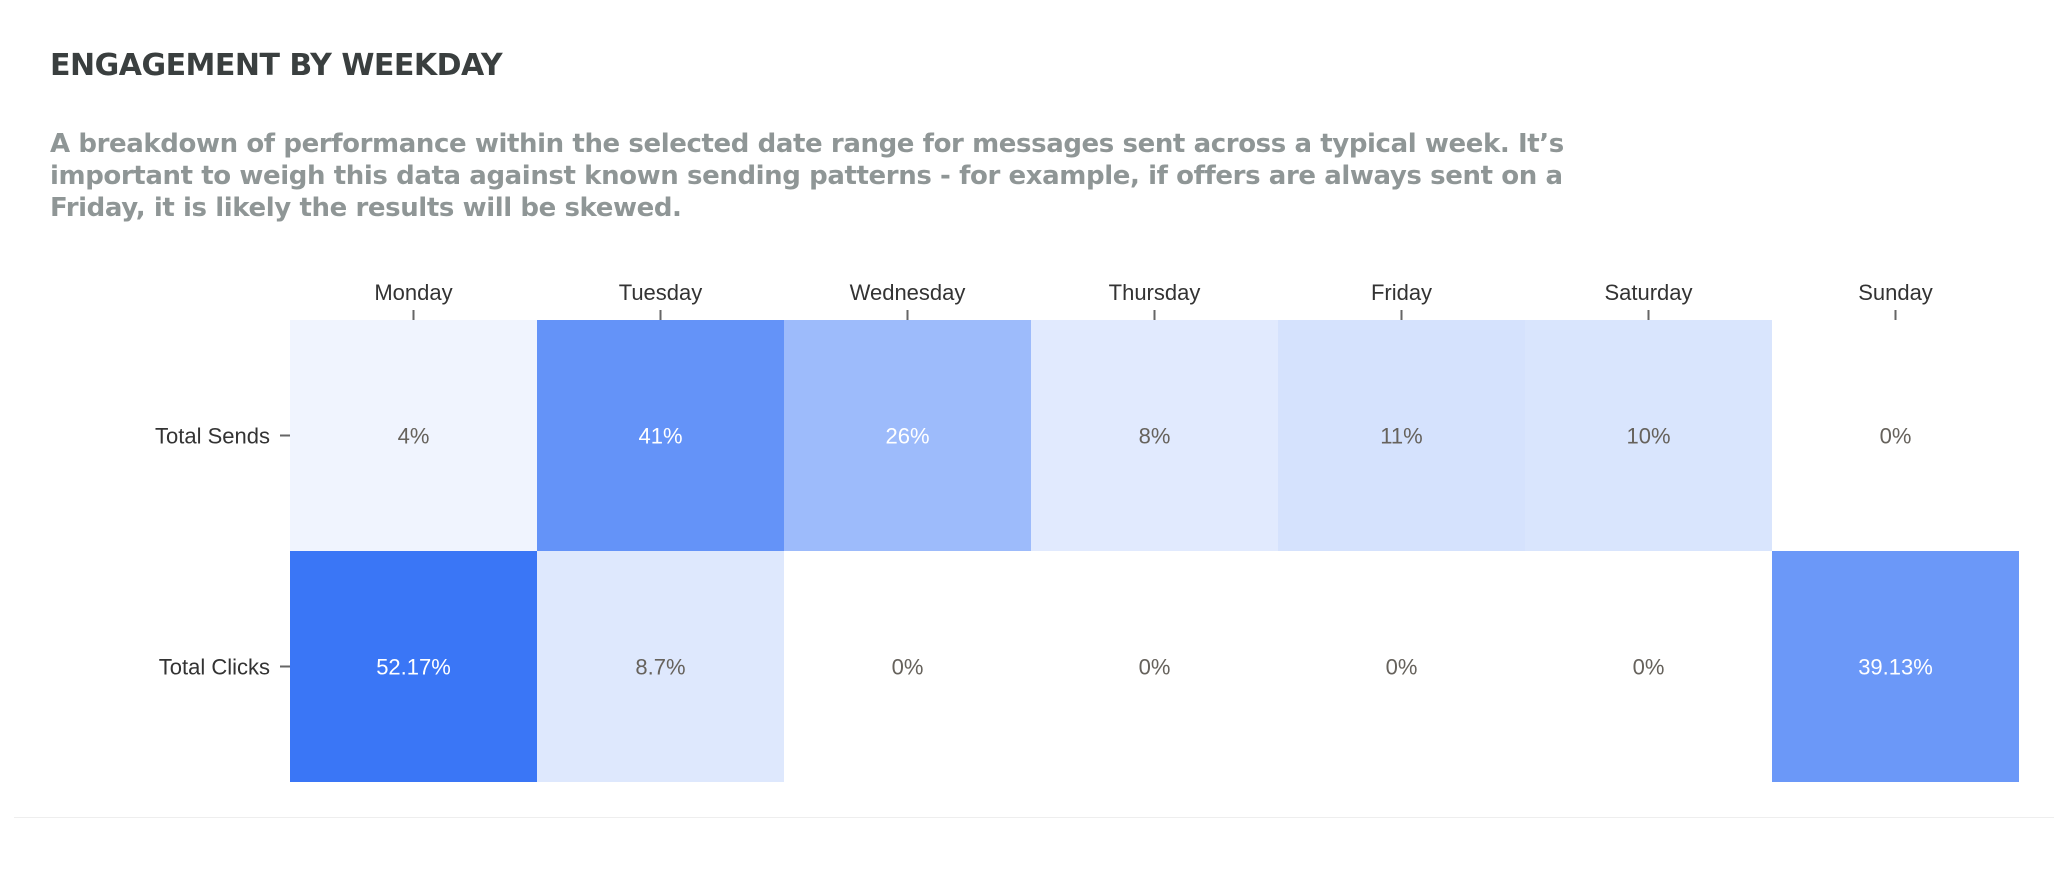 This screenshot has height=870, width=2068. I want to click on data-label-total-sends-sunday: 0%, so click(1896, 436).